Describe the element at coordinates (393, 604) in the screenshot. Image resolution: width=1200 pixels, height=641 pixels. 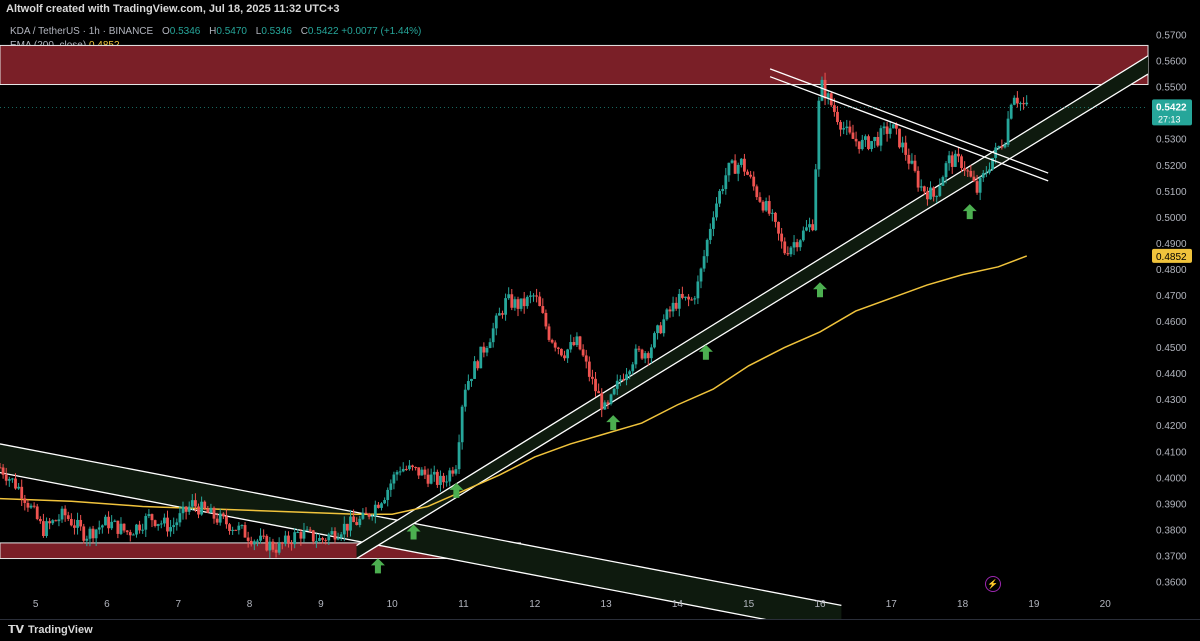
I see `time-tick-label: 10` at that location.